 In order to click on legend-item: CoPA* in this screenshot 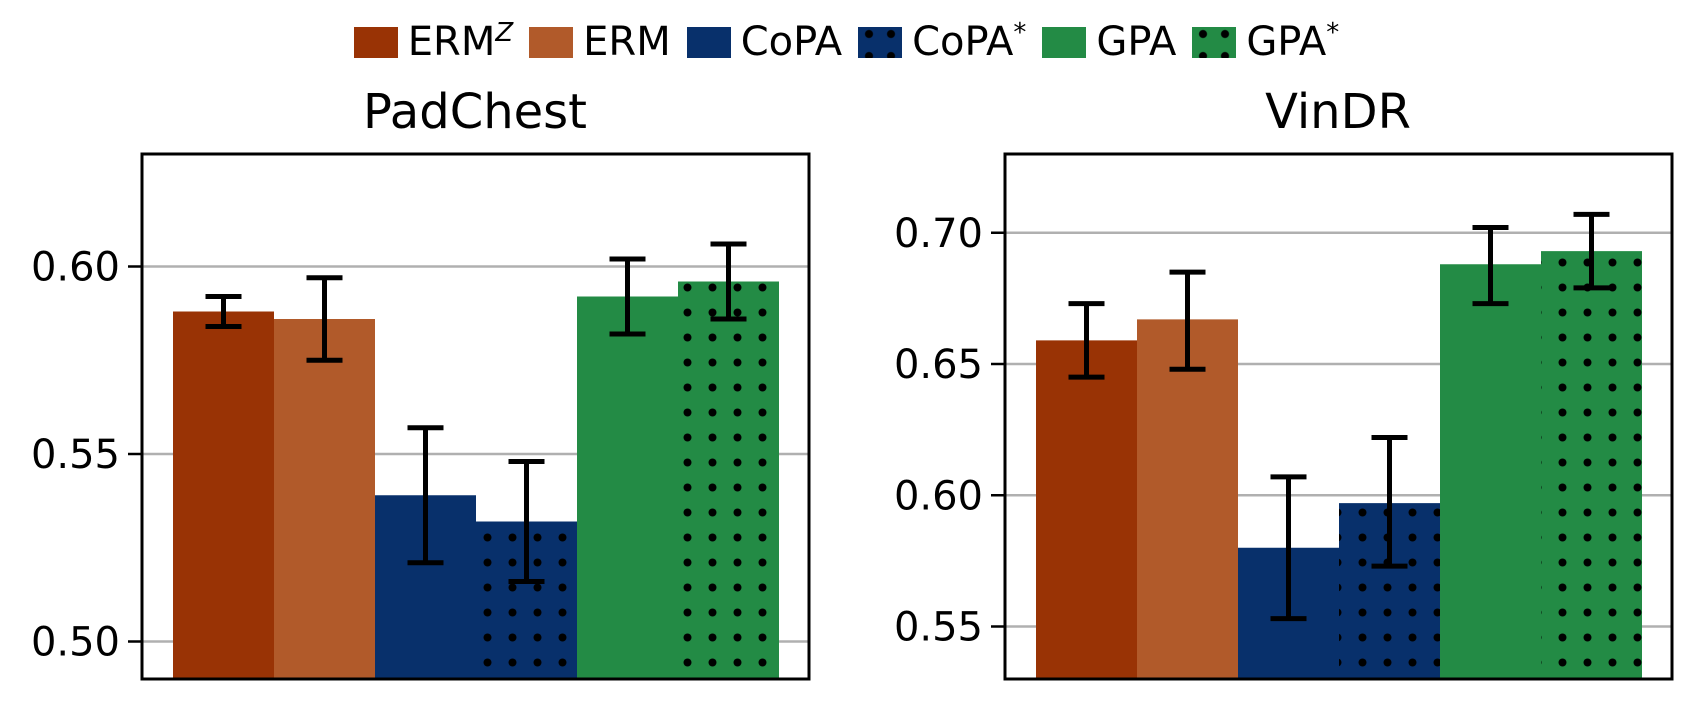, I will do `click(942, 41)`.